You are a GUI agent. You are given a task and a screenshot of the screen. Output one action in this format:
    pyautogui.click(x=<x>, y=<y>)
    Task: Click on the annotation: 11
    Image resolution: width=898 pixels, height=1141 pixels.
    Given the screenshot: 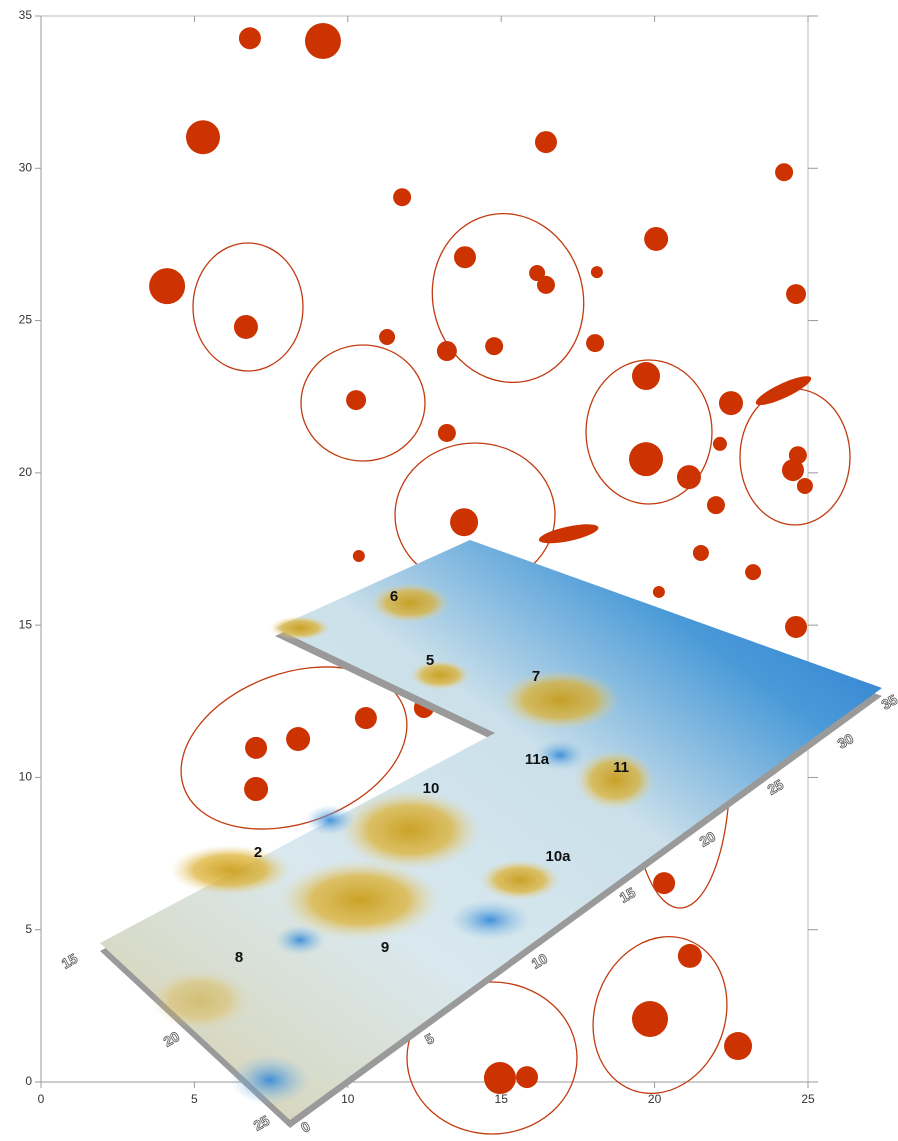 What is the action you would take?
    pyautogui.click(x=621, y=767)
    